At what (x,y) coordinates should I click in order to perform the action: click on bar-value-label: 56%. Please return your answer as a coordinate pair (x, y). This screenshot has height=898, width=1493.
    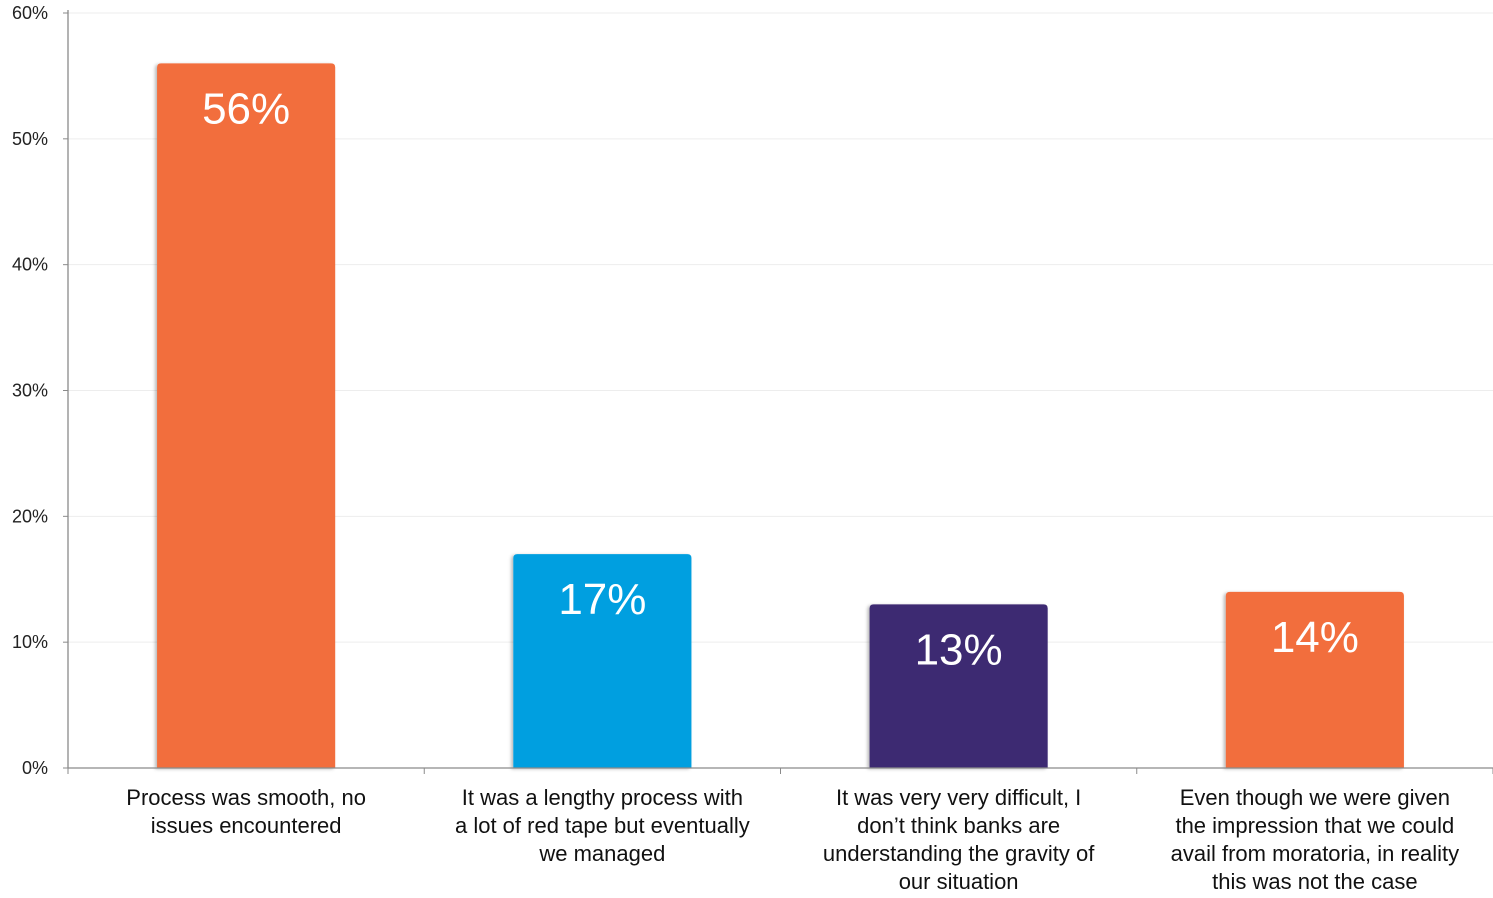
    Looking at the image, I should click on (246, 108).